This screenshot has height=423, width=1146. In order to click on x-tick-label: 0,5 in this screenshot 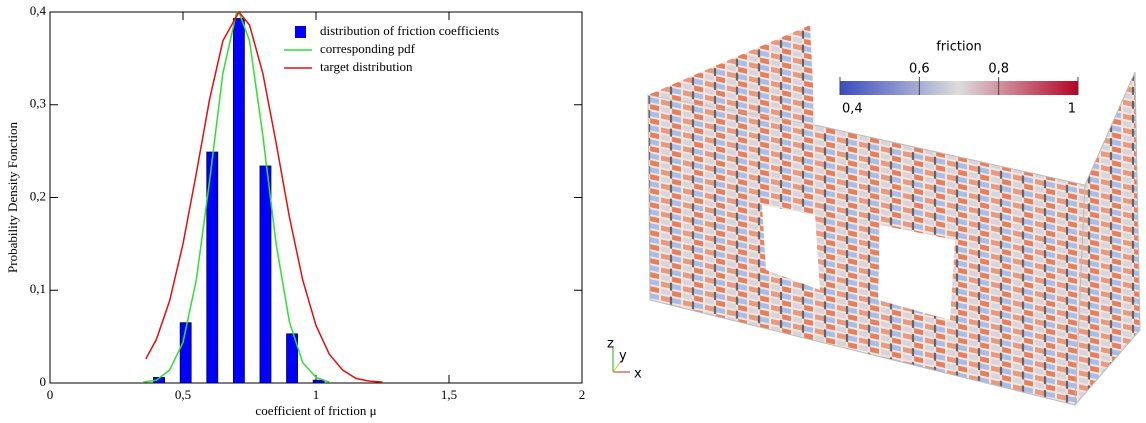, I will do `click(183, 394)`.